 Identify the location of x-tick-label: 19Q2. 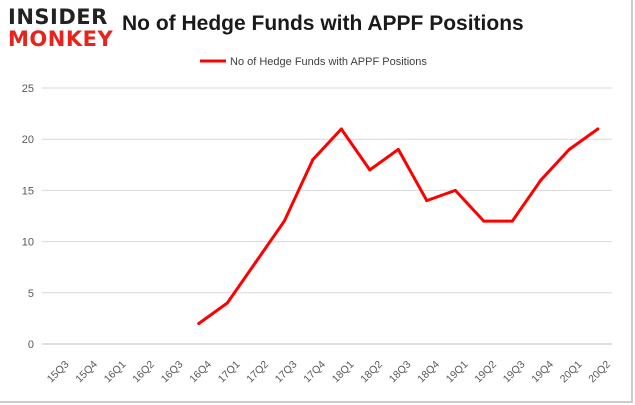
(485, 371).